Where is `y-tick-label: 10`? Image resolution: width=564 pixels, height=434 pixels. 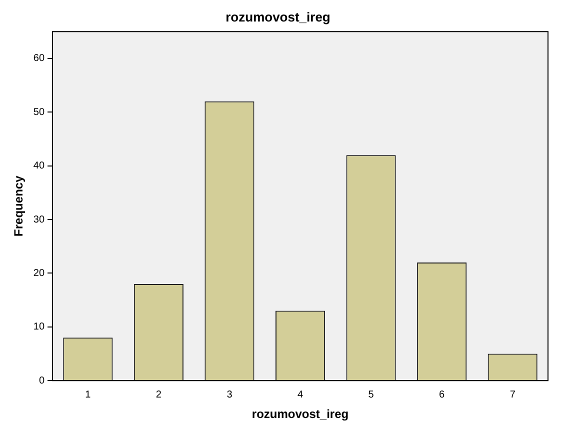
y-tick-label: 10 is located at coordinates (39, 327).